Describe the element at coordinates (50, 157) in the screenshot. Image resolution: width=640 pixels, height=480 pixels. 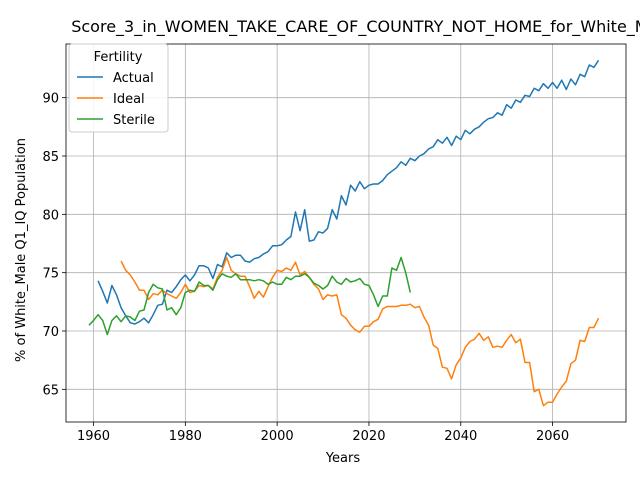
I see `y-tick-label: 85` at that location.